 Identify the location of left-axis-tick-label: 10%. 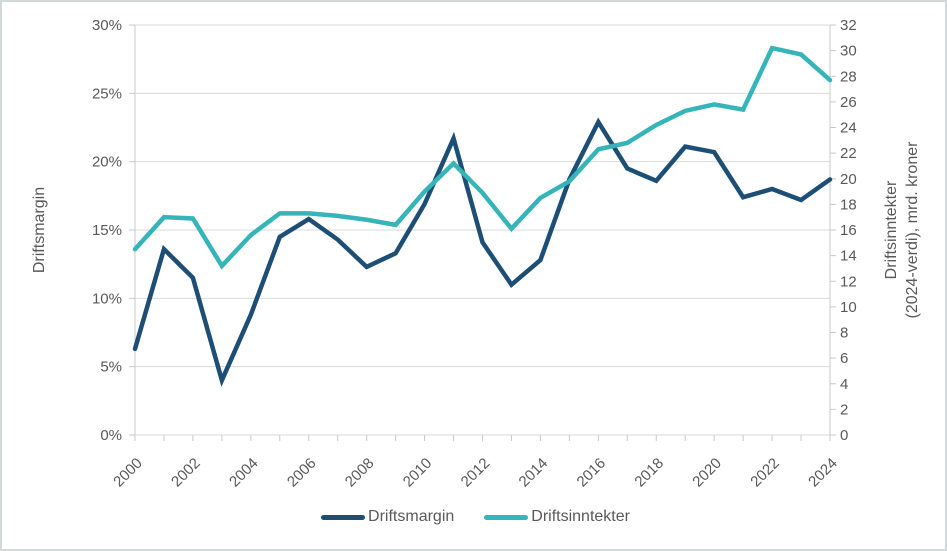
(107, 298).